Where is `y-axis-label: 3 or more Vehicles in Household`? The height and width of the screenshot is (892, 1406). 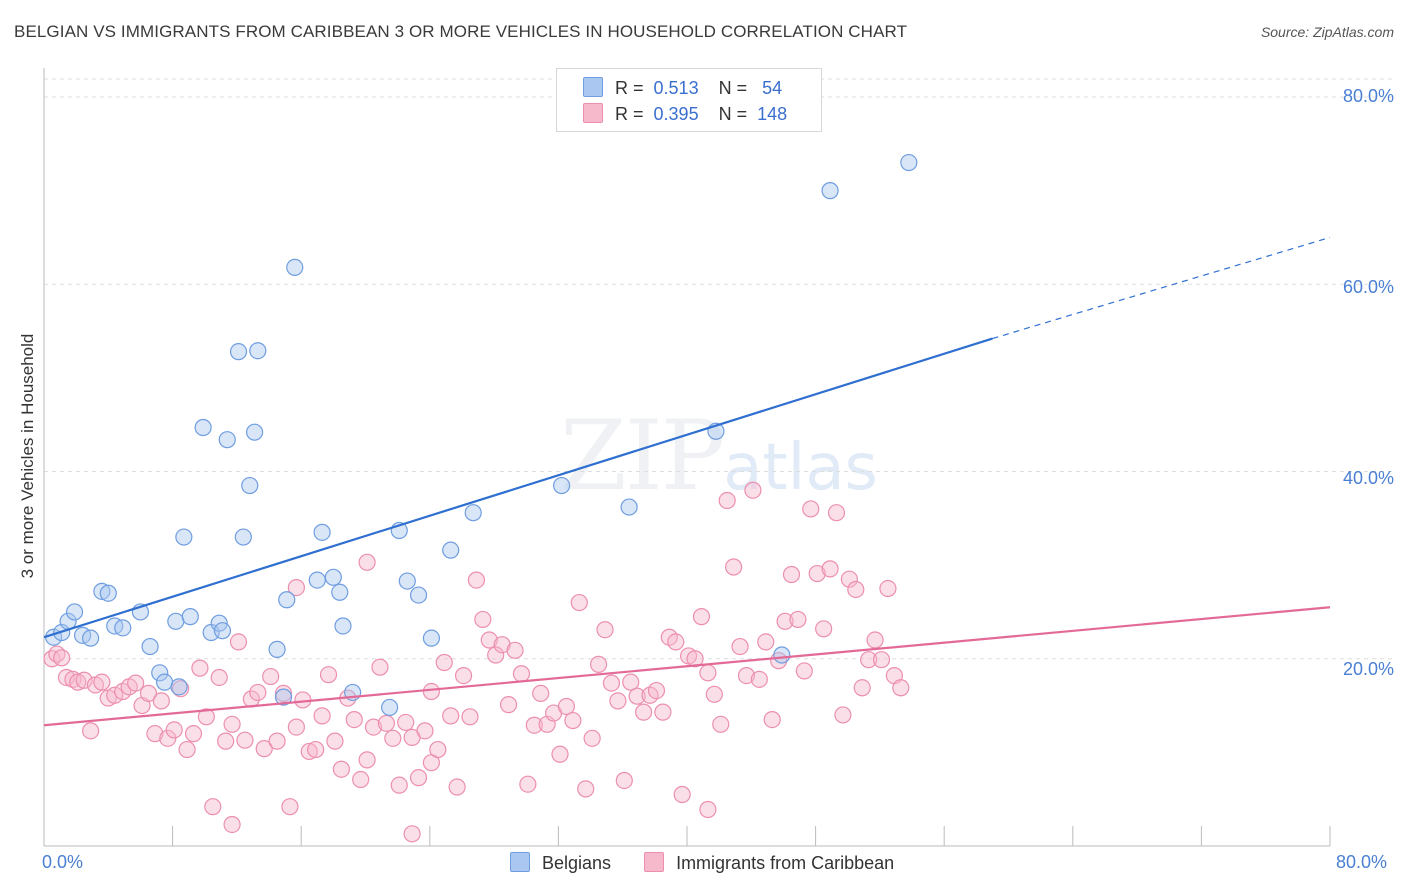
y-axis-label: 3 or more Vehicles in Household is located at coordinates (27, 456).